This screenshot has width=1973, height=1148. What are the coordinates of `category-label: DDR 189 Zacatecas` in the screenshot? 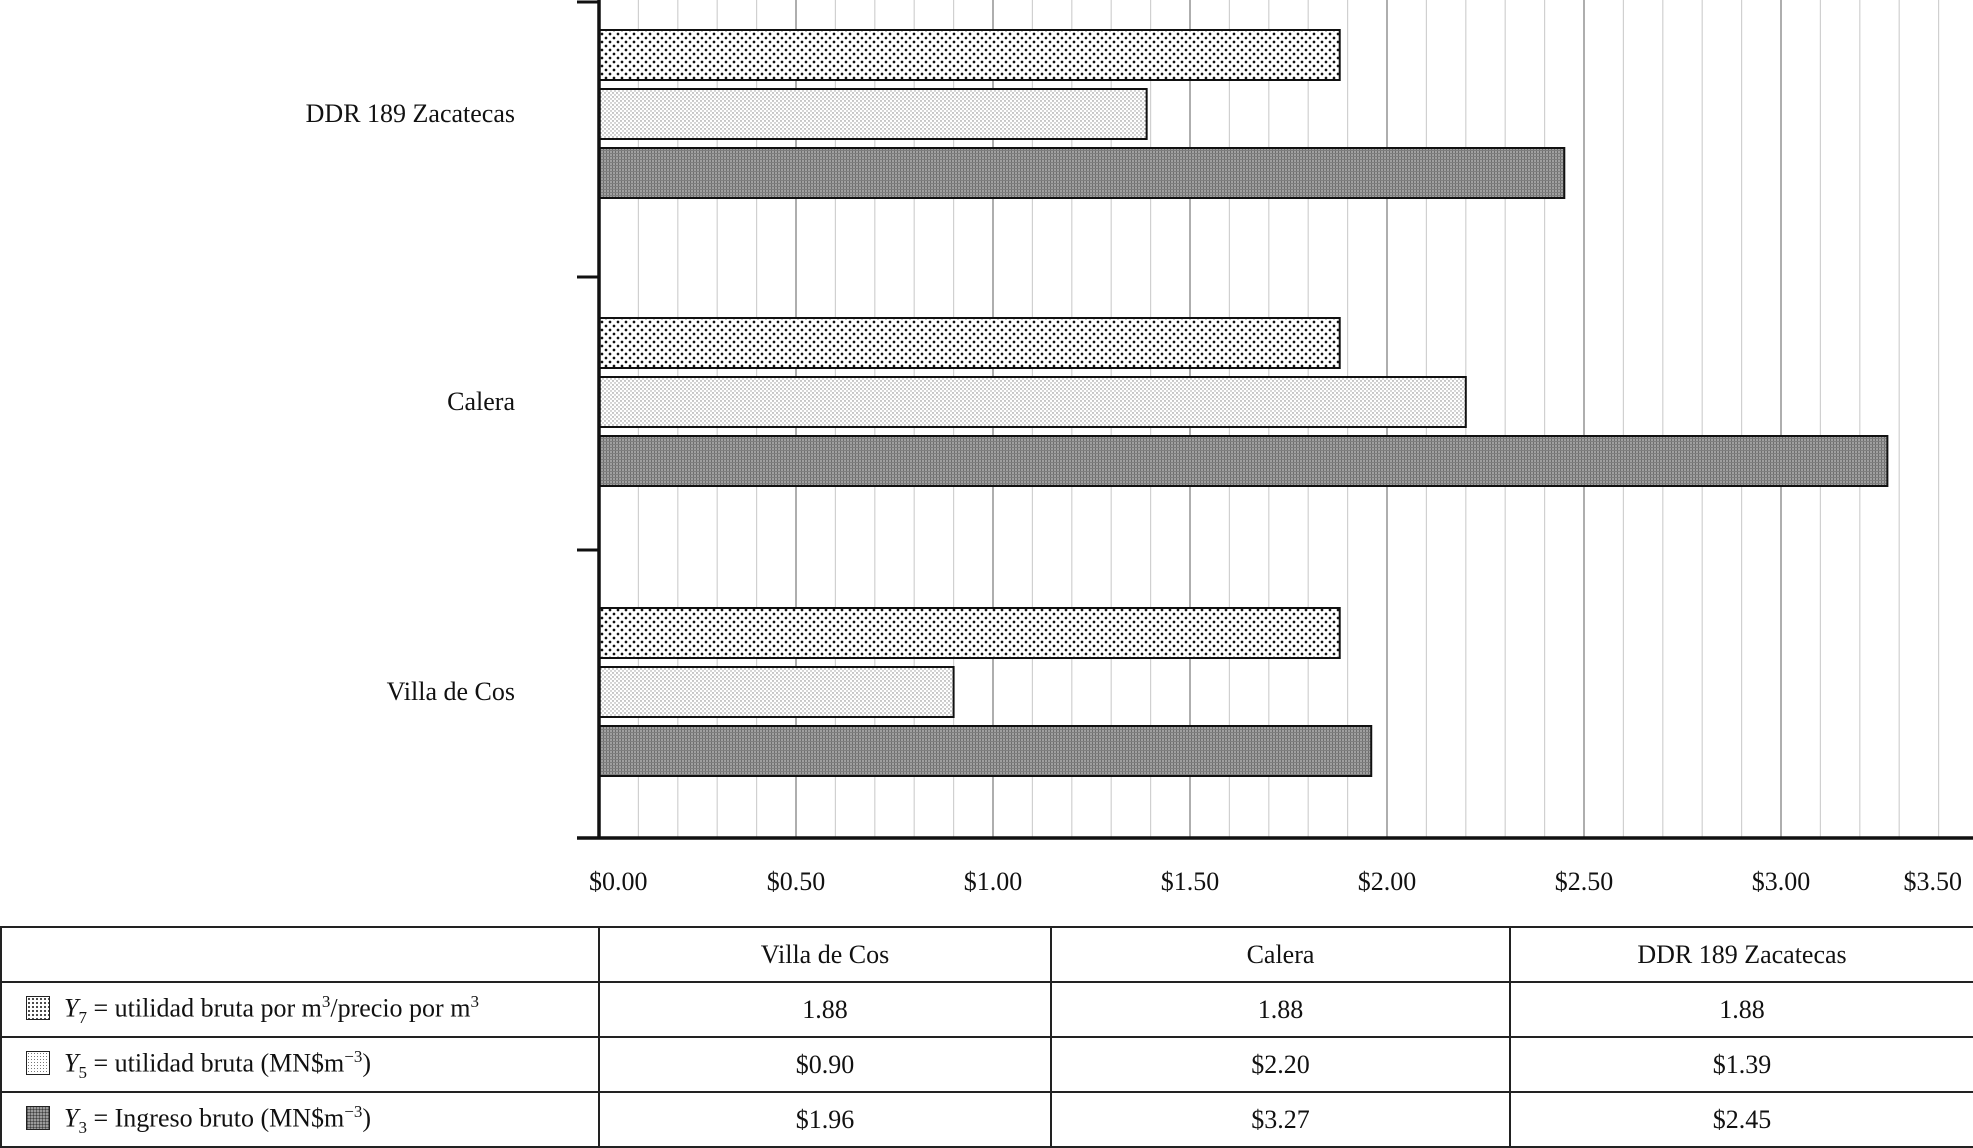 It's located at (410, 113).